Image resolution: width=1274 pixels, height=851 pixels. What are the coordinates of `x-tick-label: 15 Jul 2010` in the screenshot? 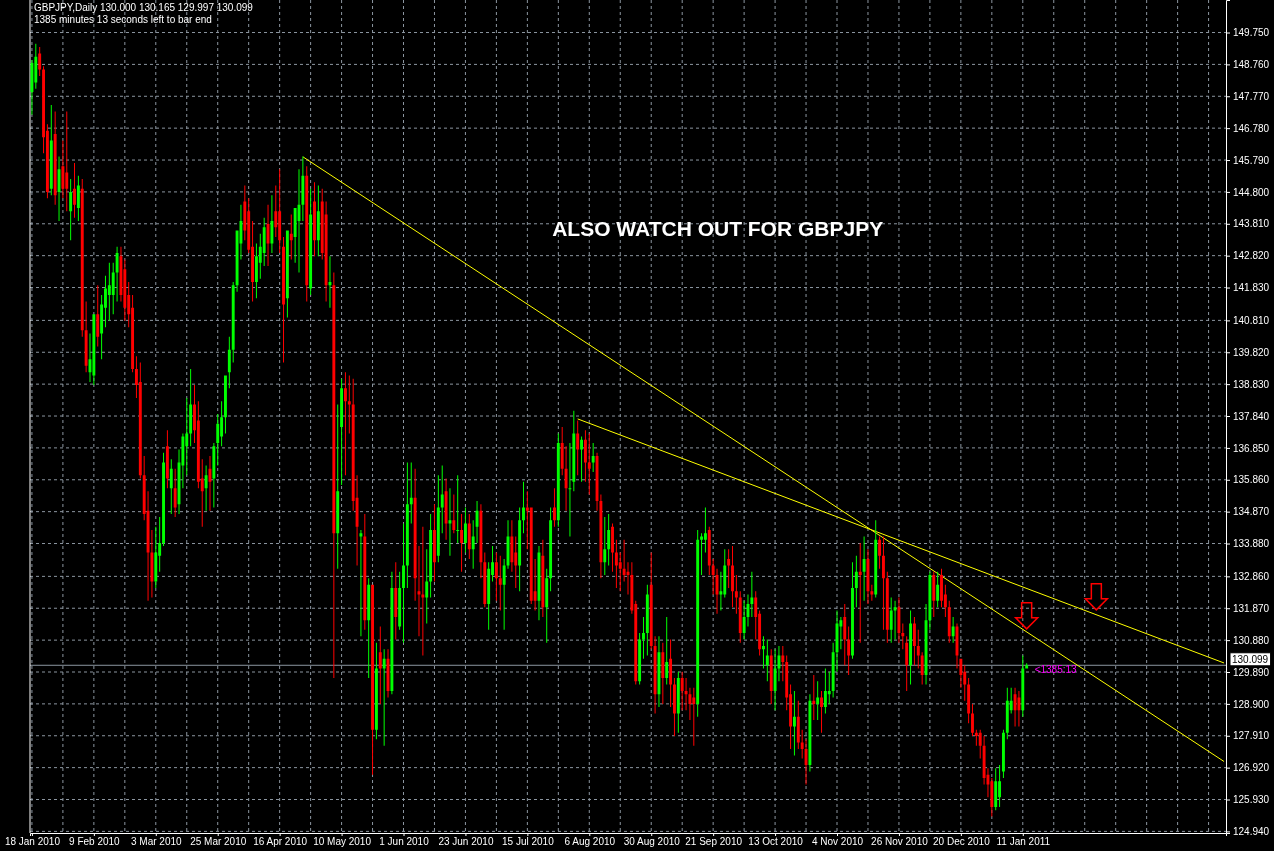 It's located at (528, 842).